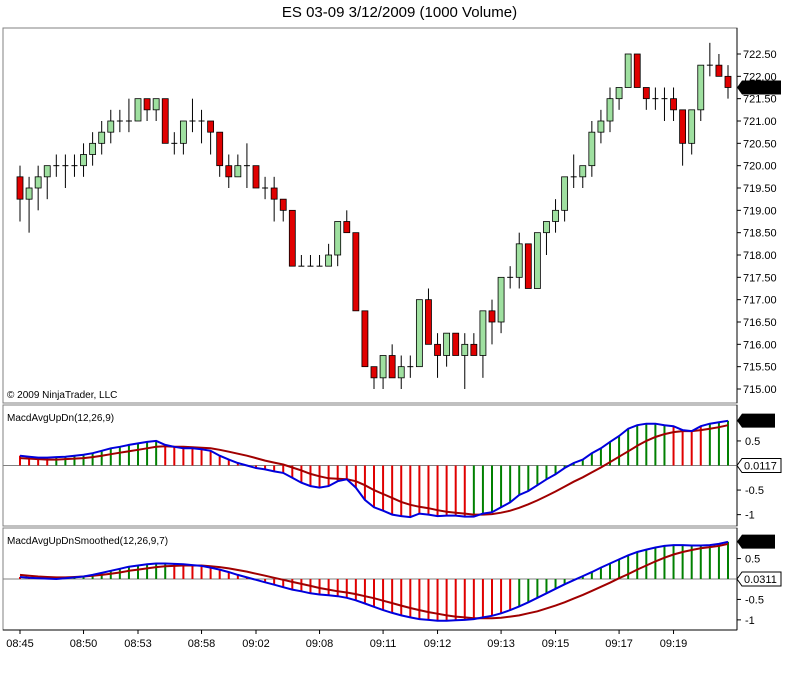 Image resolution: width=799 pixels, height=674 pixels. Describe the element at coordinates (399, 12) in the screenshot. I see `chart-title: ES 03-09 3/12/2009 (1000 Volume)` at that location.